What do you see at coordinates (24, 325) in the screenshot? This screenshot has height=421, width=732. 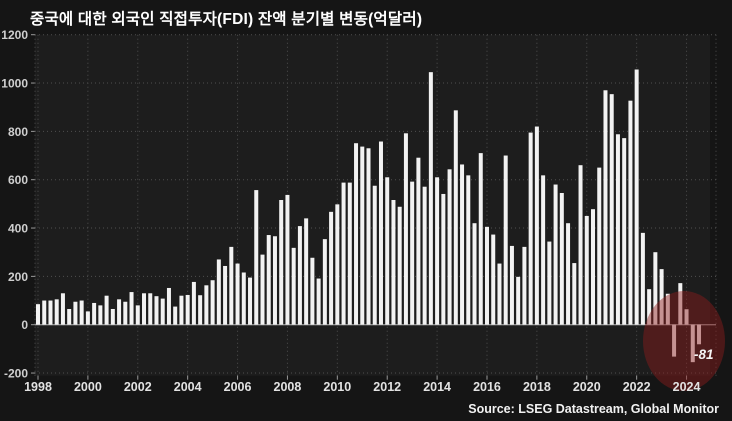 I see `y-axis-label: 0` at bounding box center [24, 325].